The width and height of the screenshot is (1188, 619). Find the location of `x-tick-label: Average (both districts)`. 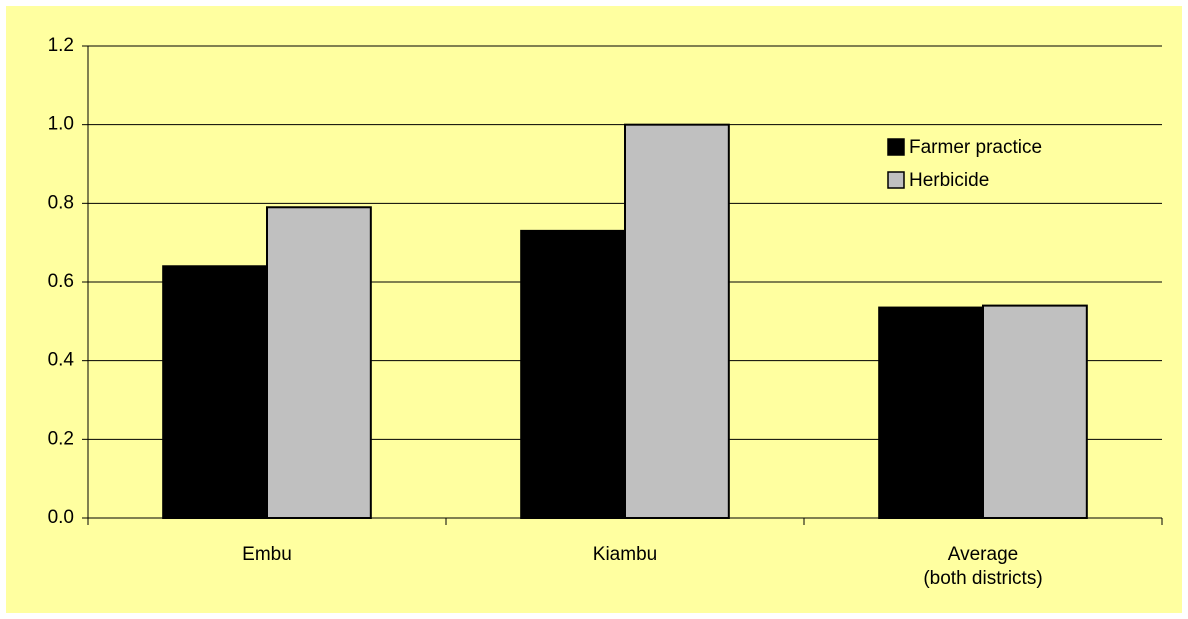

x-tick-label: Average (both districts) is located at coordinates (982, 566).